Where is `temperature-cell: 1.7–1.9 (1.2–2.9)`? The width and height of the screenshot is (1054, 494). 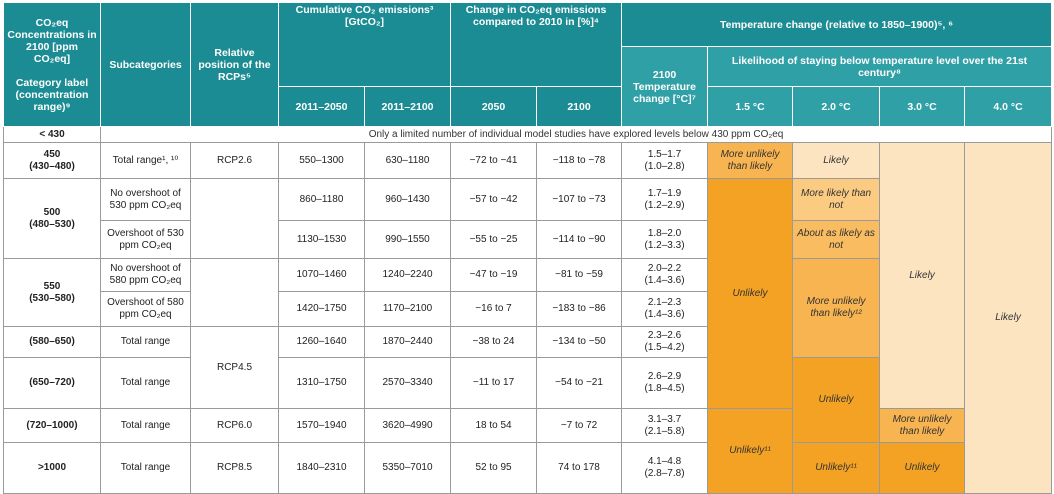 temperature-cell: 1.7–1.9 (1.2–2.9) is located at coordinates (665, 199).